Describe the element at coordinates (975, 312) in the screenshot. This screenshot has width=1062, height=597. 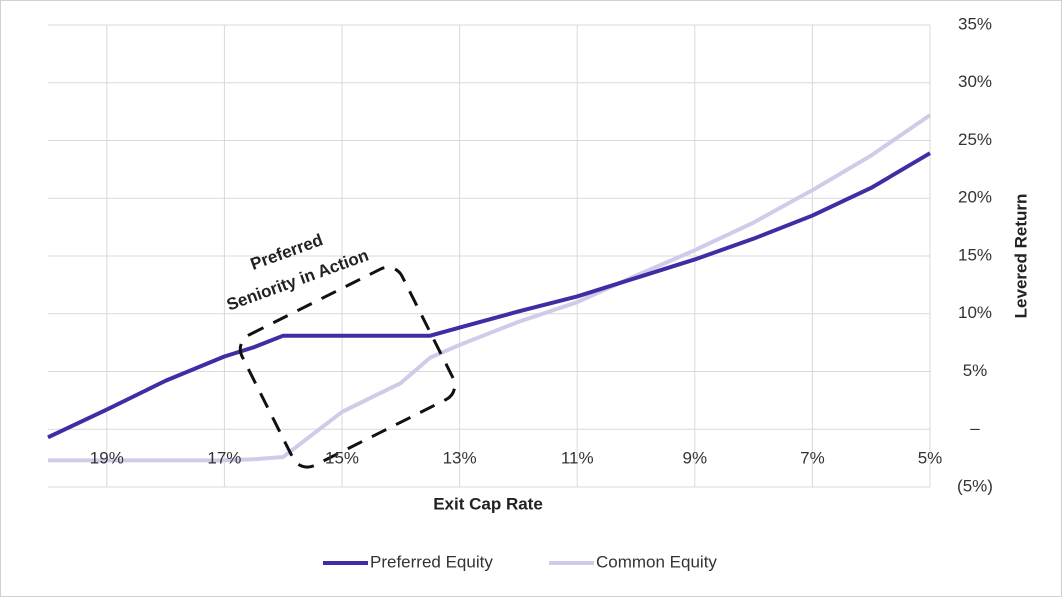
I see `y-tick-label: 10%` at that location.